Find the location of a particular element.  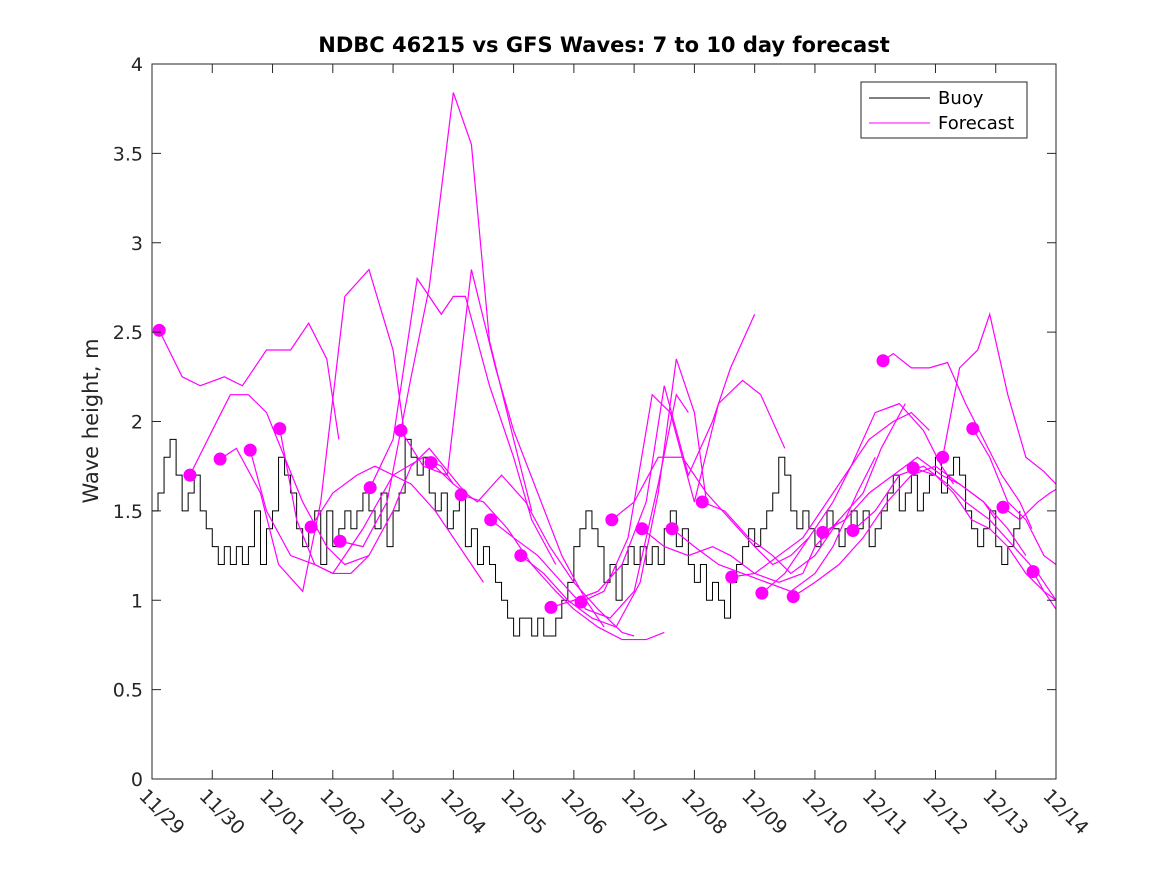

y-tick-label: 0.5 is located at coordinates (128, 691).